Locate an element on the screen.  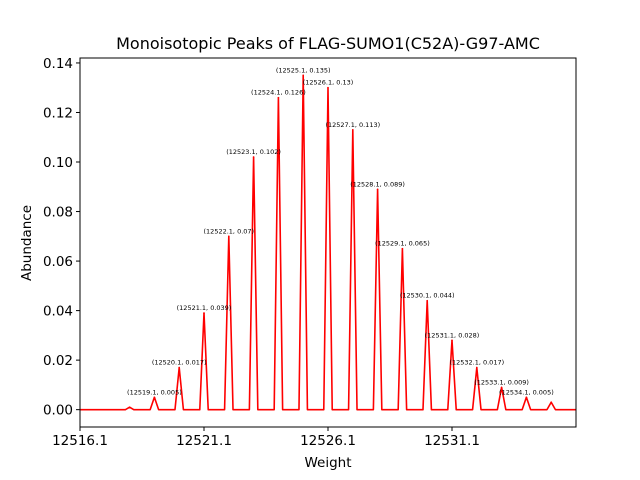
y-tick-label: 0.08 is located at coordinates (58, 213).